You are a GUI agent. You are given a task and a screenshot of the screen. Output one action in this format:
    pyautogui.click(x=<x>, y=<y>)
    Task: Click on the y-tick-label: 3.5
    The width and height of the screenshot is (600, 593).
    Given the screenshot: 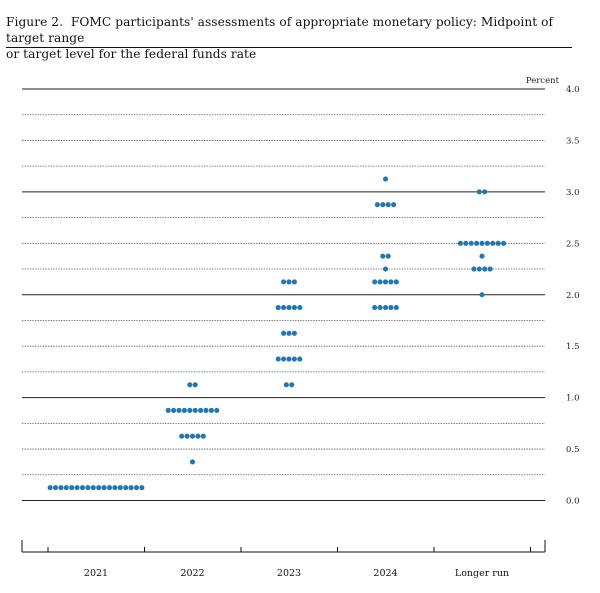 What is the action you would take?
    pyautogui.click(x=573, y=141)
    